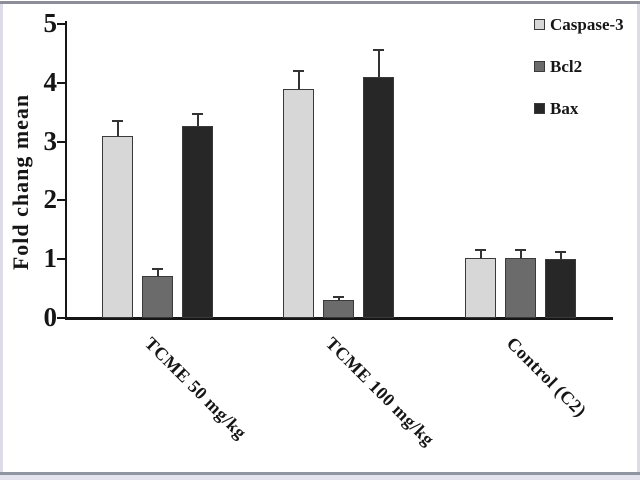 Image resolution: width=640 pixels, height=480 pixels. Describe the element at coordinates (338, 309) in the screenshot. I see `bar-bcl2-tcme-100-mg-kg` at that location.